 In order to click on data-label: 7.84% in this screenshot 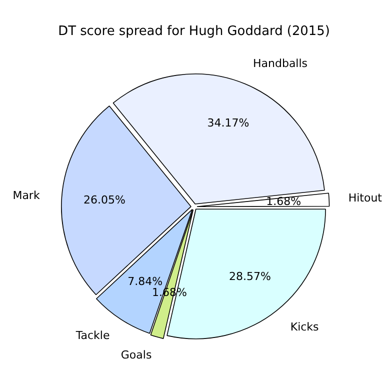, I will do `click(145, 281)`.